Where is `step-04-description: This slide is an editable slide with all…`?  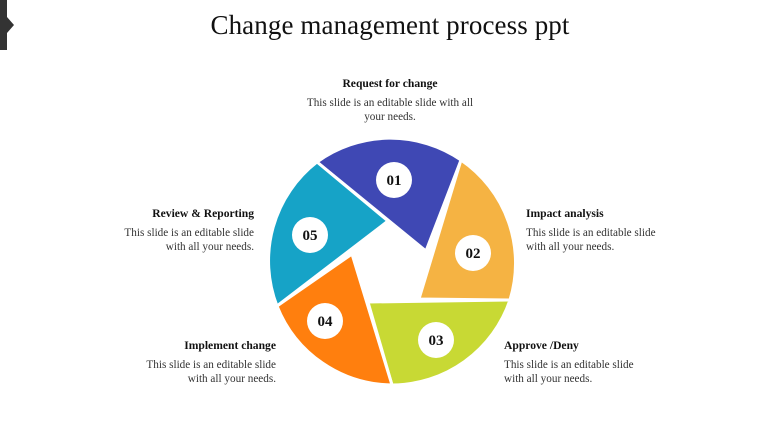 step-04-description: This slide is an editable slide with all… is located at coordinates (211, 372).